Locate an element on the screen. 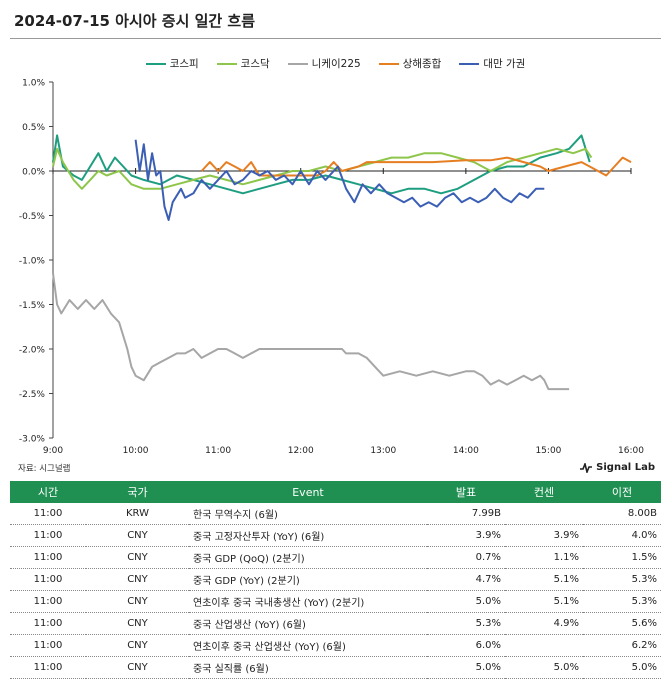 The height and width of the screenshot is (694, 671). legend-label: 니케이225 is located at coordinates (336, 64).